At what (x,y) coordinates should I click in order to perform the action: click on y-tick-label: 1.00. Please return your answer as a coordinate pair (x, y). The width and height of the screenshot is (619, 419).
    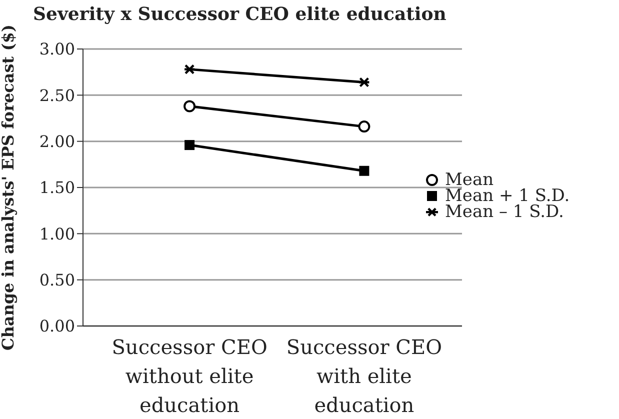
    Looking at the image, I should click on (57, 234).